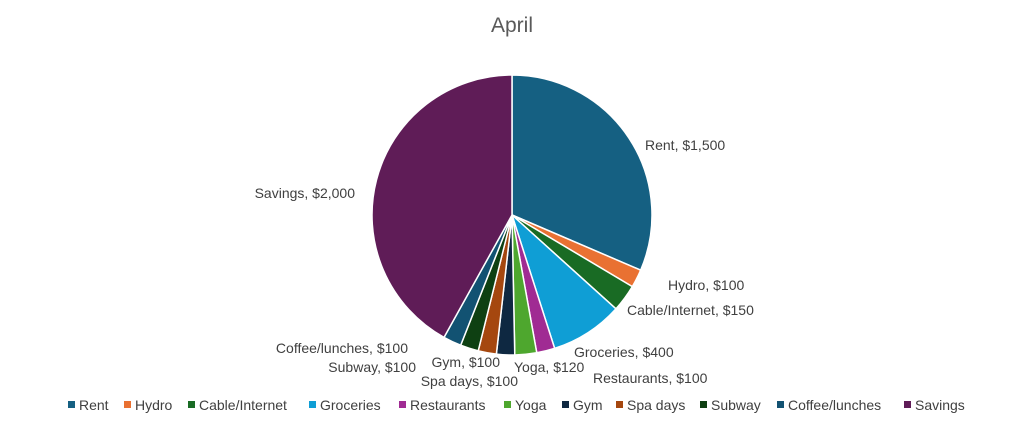 The image size is (1024, 427). Describe the element at coordinates (466, 362) in the screenshot. I see `data-label-gym: Gym, $100` at that location.